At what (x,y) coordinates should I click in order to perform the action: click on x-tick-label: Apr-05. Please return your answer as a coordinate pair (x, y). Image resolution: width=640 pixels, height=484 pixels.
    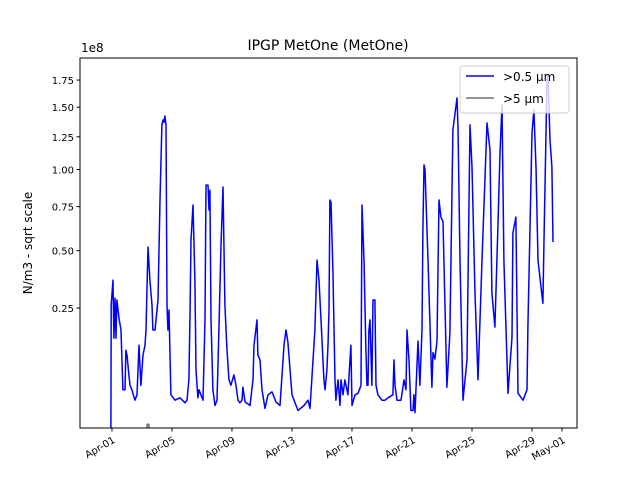
    Looking at the image, I should click on (160, 448).